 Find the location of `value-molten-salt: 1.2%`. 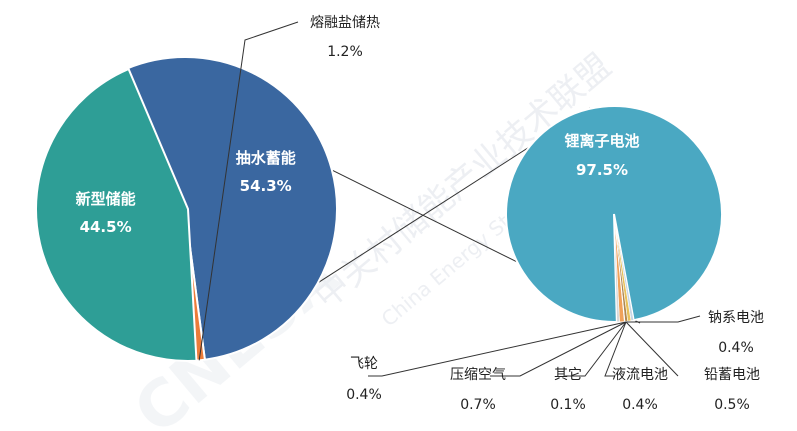

value-molten-salt: 1.2% is located at coordinates (345, 52).